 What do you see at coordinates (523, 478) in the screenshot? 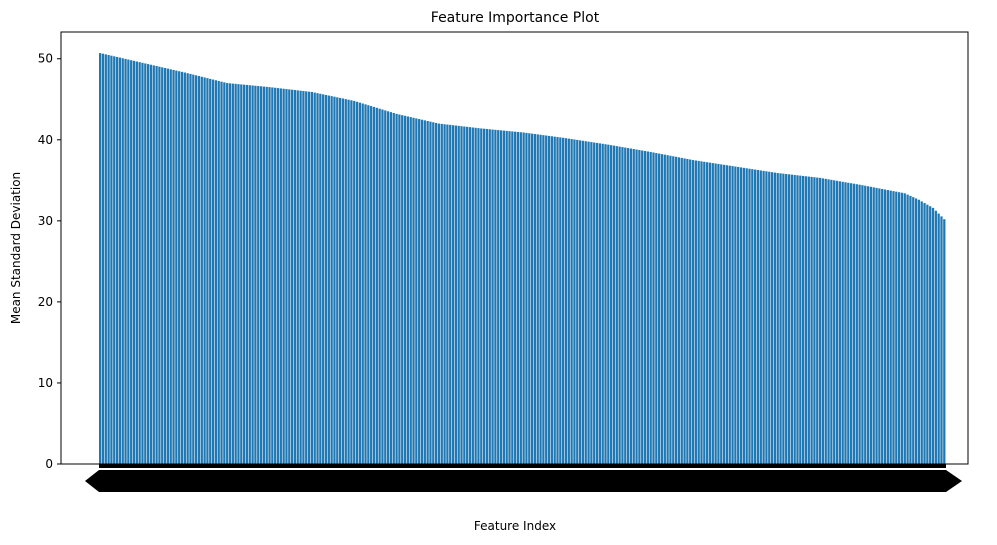
I see `x-tick-label-band` at bounding box center [523, 478].